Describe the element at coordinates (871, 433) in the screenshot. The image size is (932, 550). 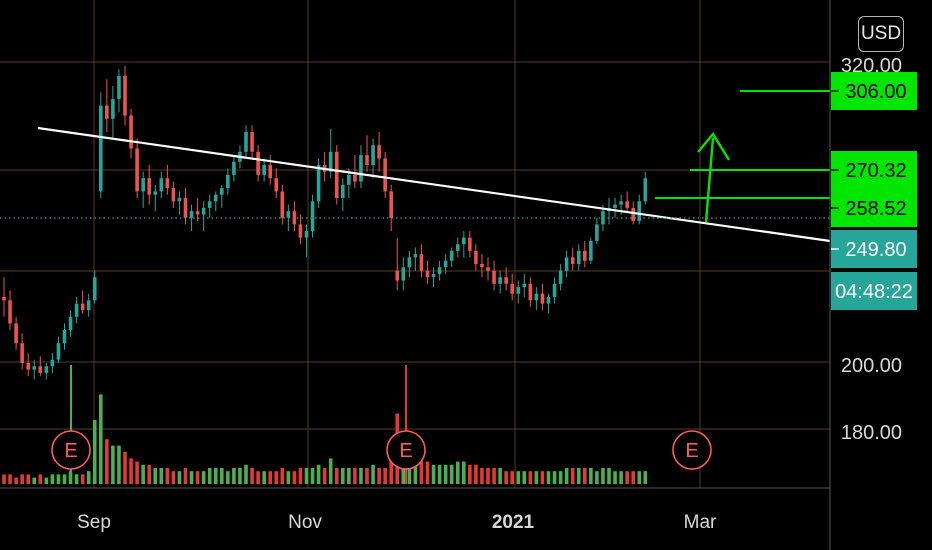
I see `y-tick-label: 180.00` at that location.